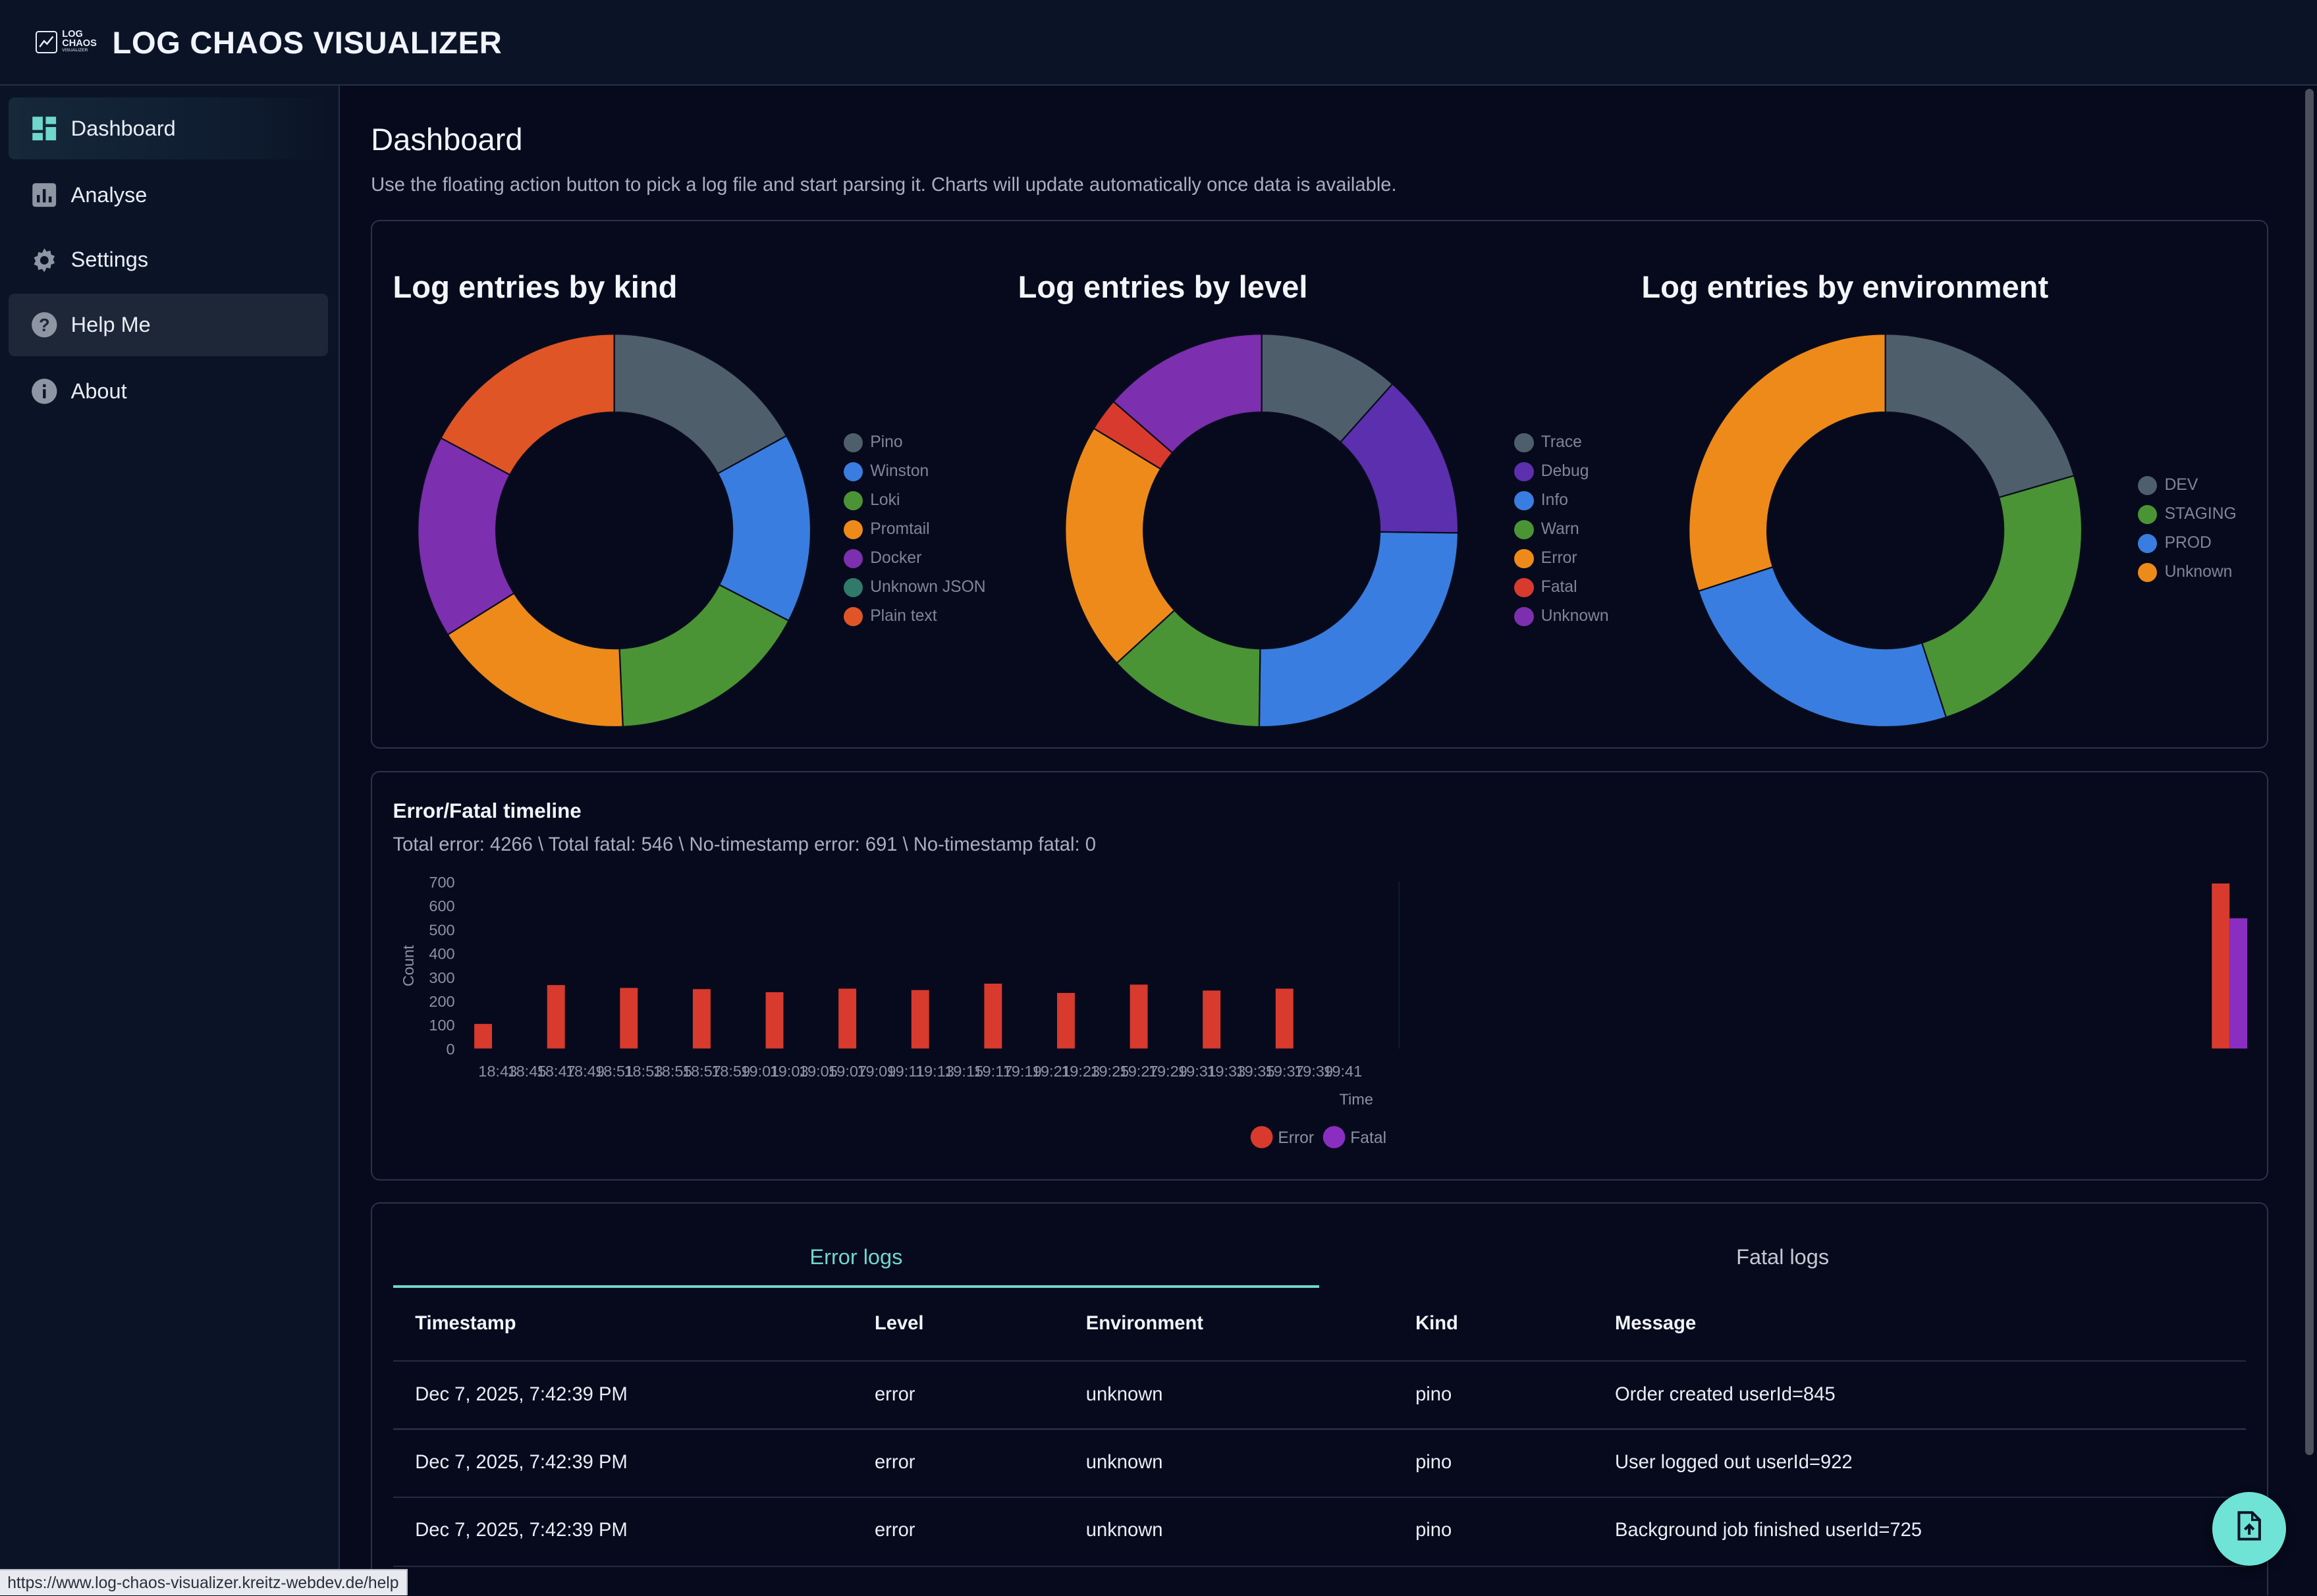 The width and height of the screenshot is (2317, 1596). I want to click on table-cell-timestamp: Dec 7, 2025, 7:42:39 PM, so click(521, 1531).